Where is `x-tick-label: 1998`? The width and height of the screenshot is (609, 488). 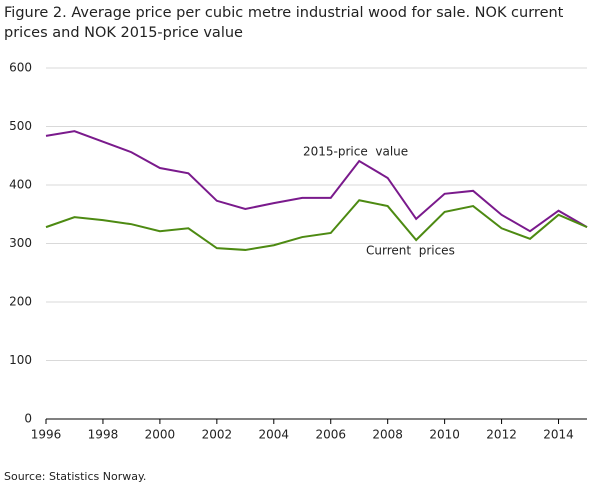 x-tick-label: 1998 is located at coordinates (103, 435).